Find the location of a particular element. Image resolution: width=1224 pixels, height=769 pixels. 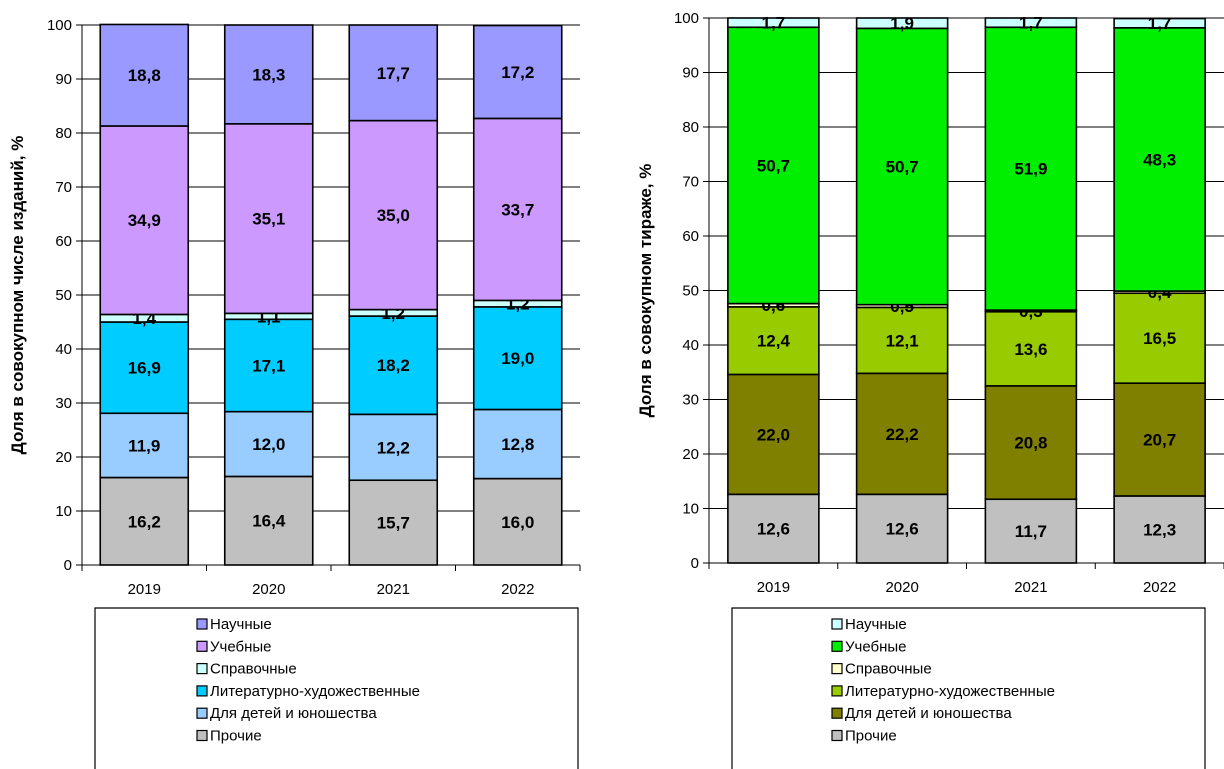

y-tick-label: 30 is located at coordinates (63, 403).